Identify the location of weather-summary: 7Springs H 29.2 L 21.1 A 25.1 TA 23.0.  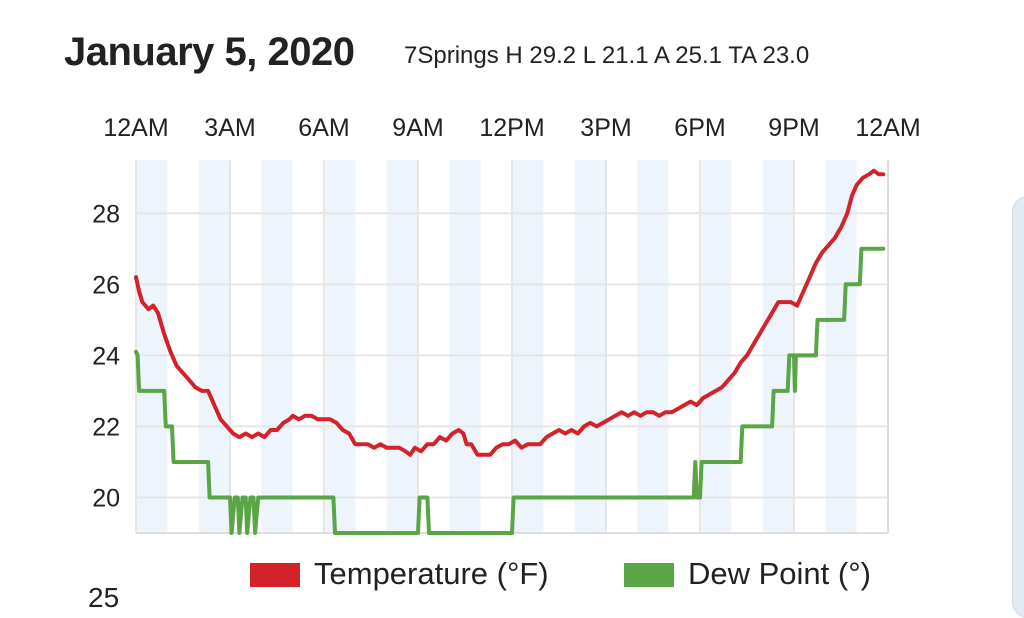
(607, 55).